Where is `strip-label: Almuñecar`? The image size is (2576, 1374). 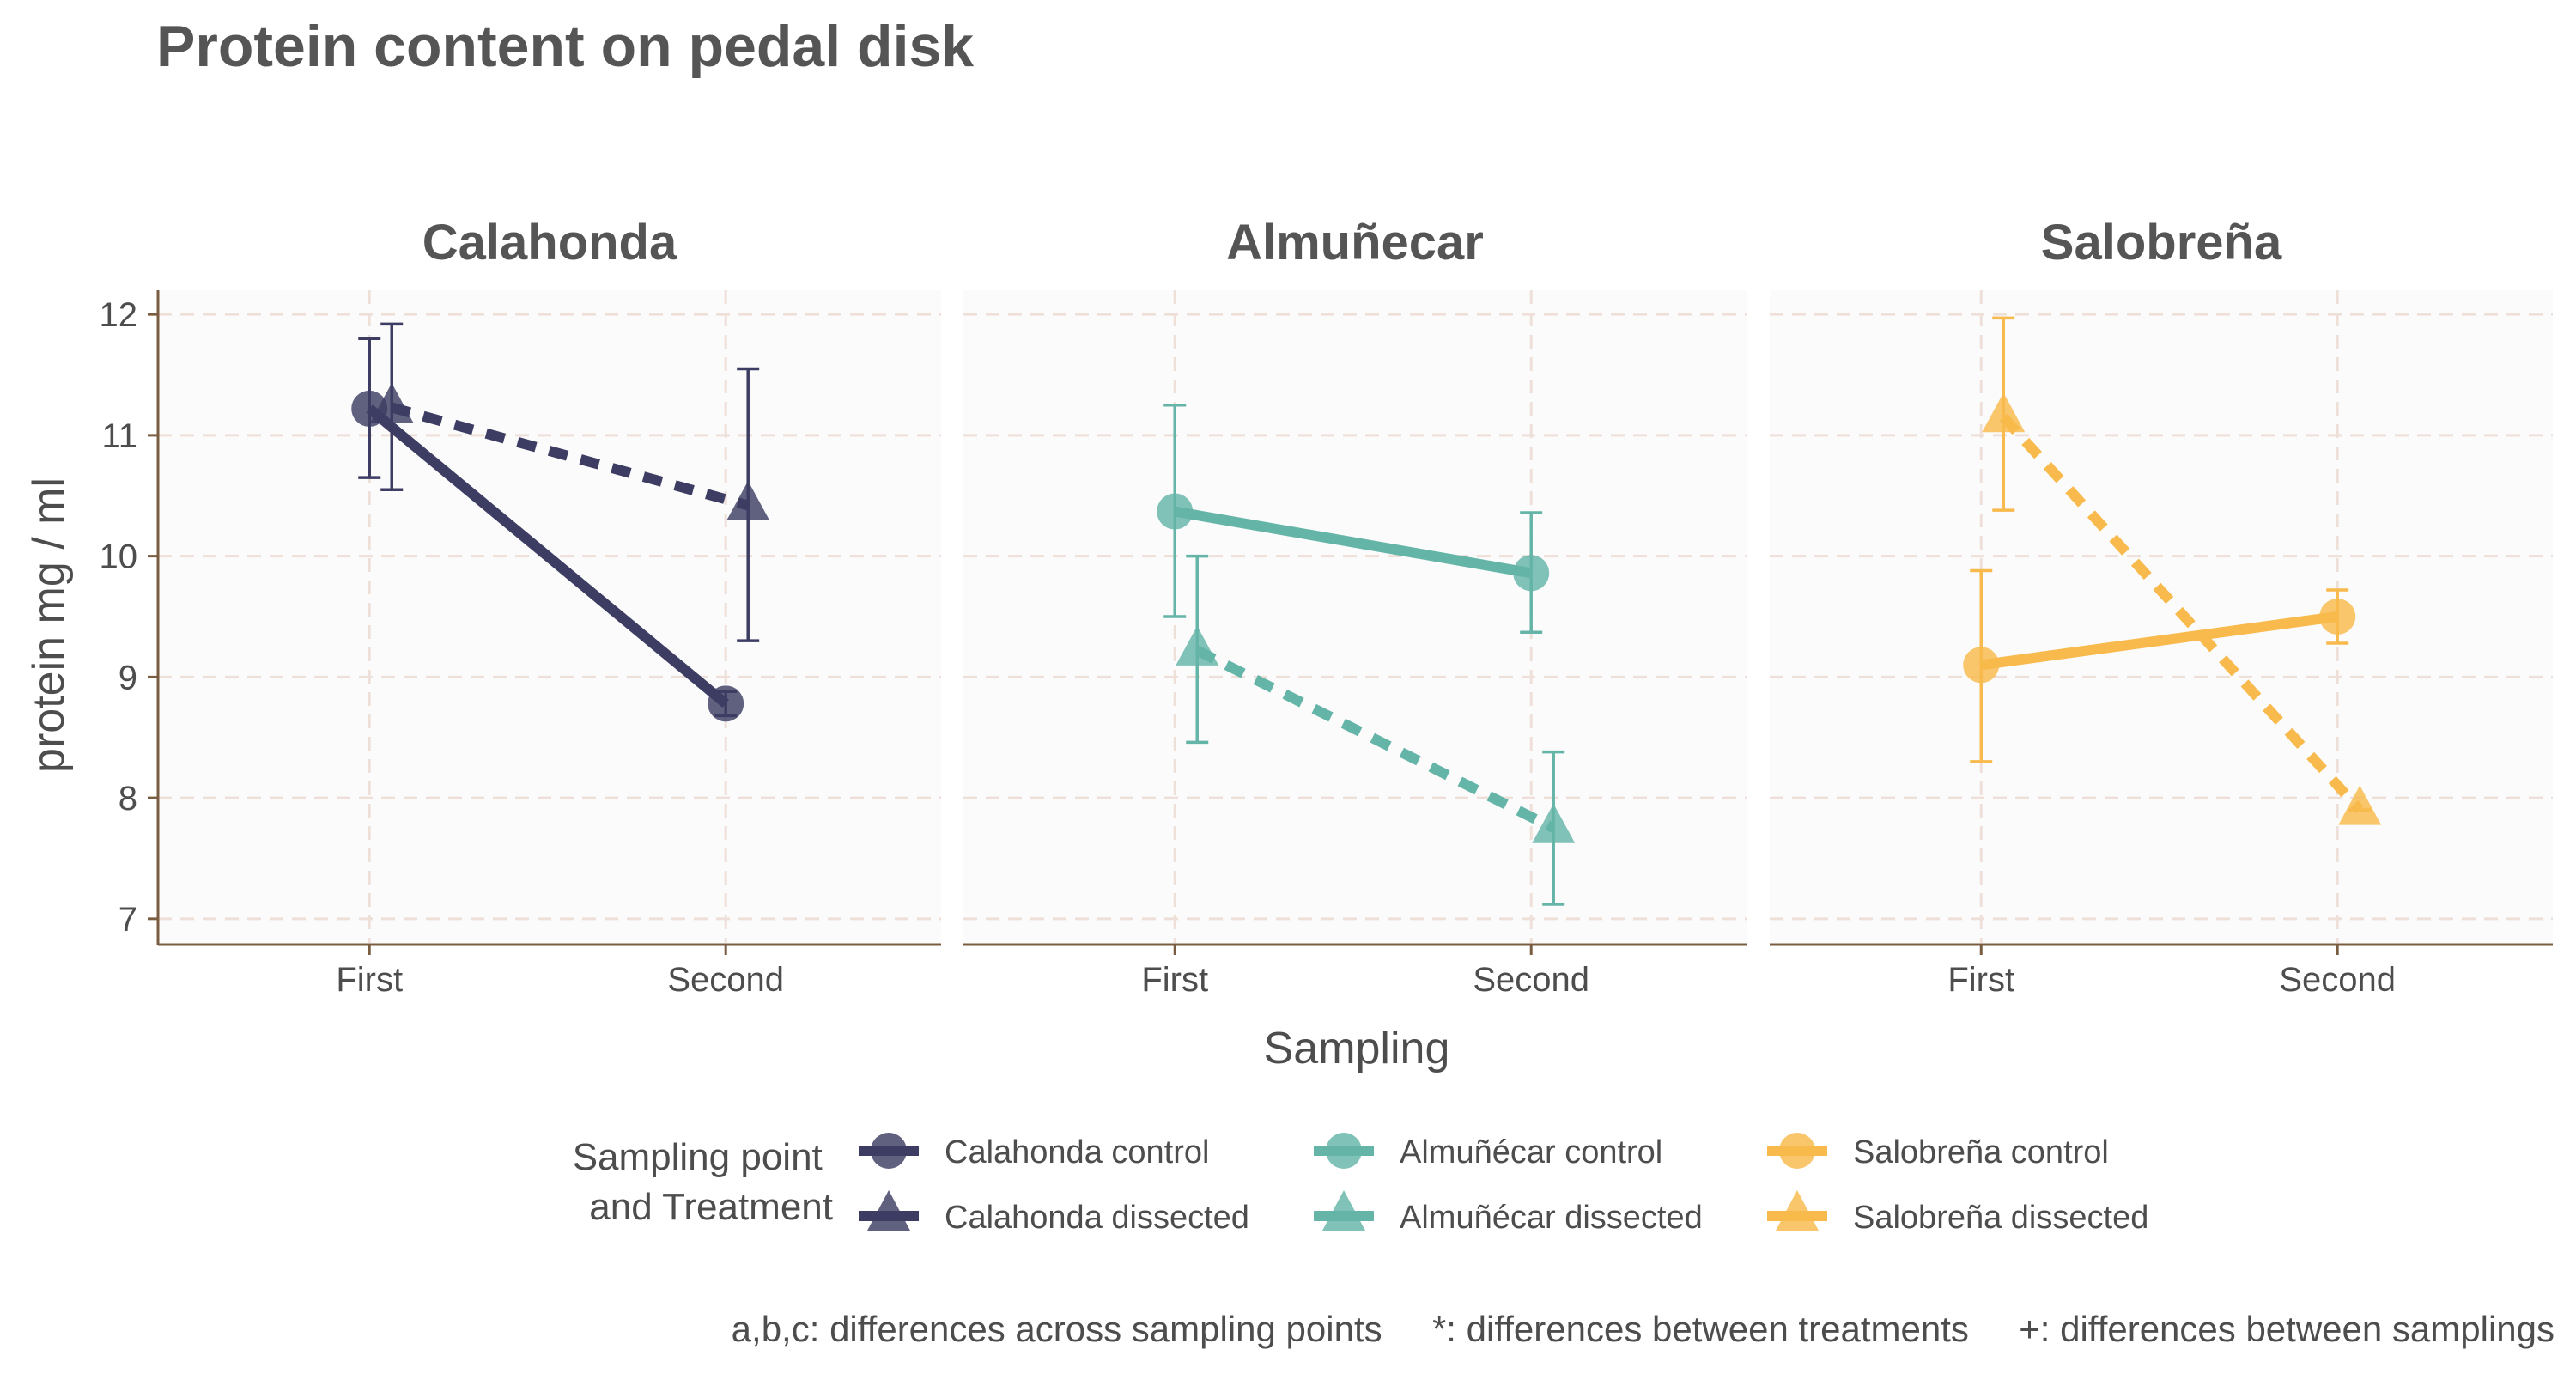 strip-label: Almuñecar is located at coordinates (1355, 243).